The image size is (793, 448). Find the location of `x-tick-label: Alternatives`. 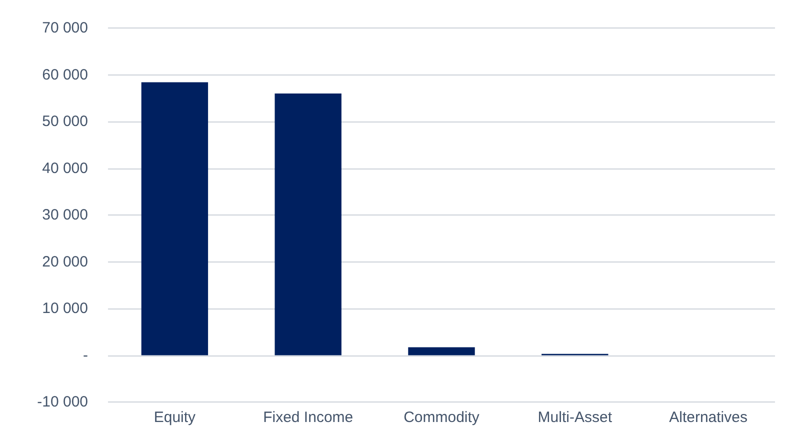

x-tick-label: Alternatives is located at coordinates (708, 417).